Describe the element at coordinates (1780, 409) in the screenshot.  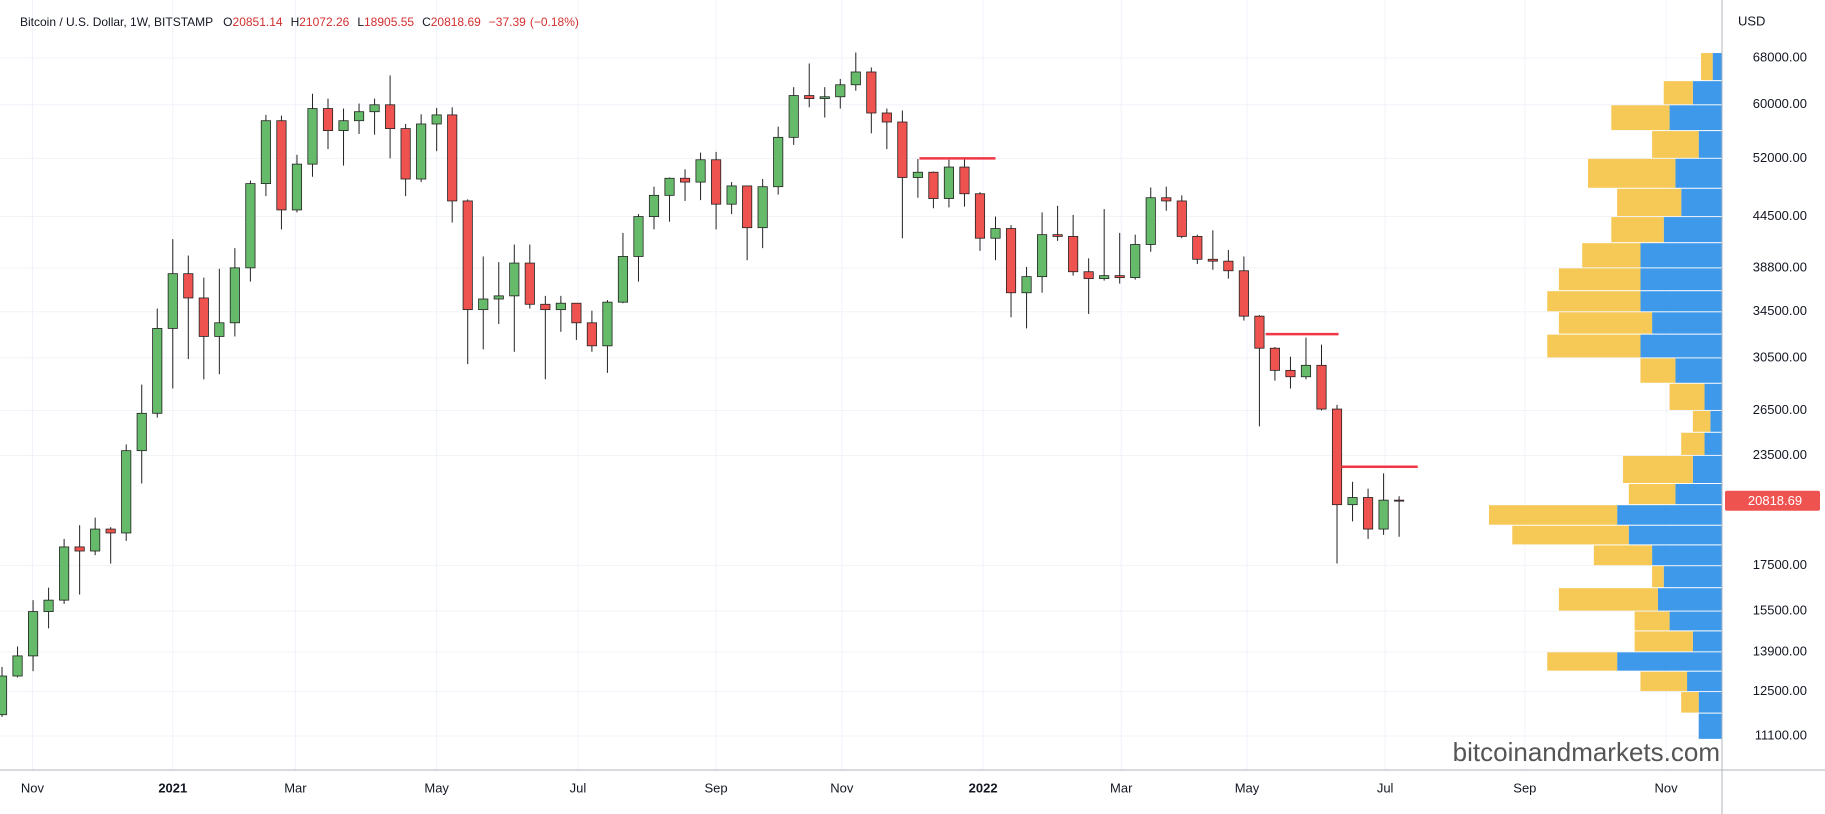
I see `y-tick-label: 26500.00` at that location.